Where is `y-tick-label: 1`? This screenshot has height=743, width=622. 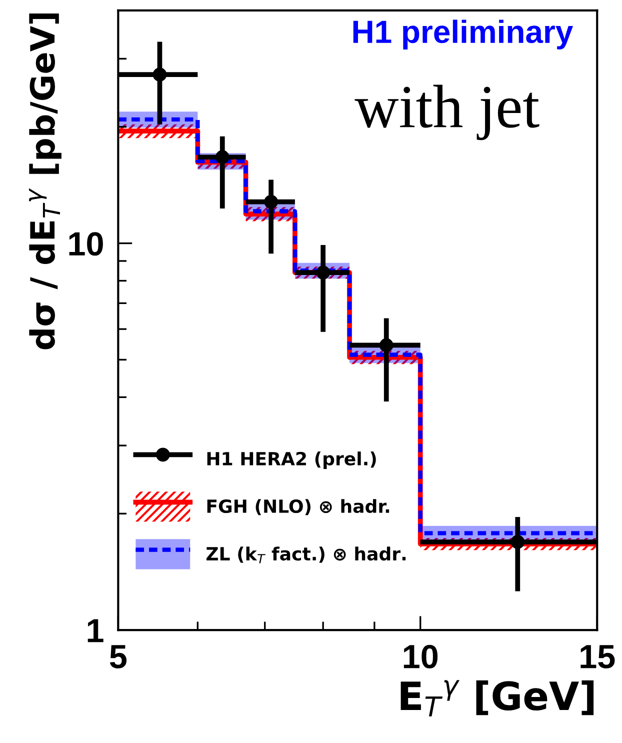
y-tick-label: 1 is located at coordinates (96, 630).